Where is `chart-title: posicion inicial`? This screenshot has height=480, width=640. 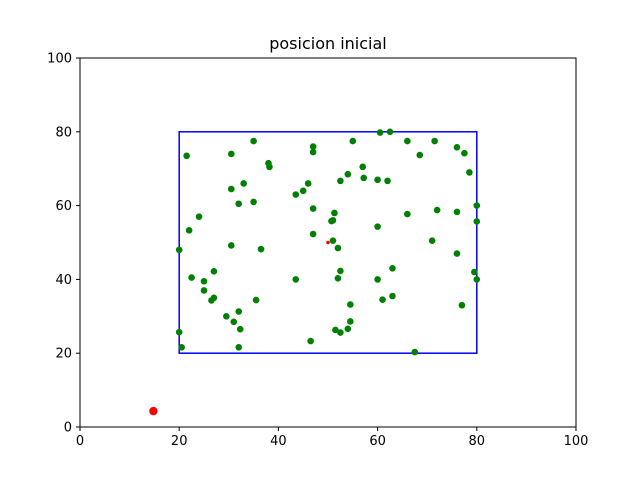 chart-title: posicion inicial is located at coordinates (328, 43).